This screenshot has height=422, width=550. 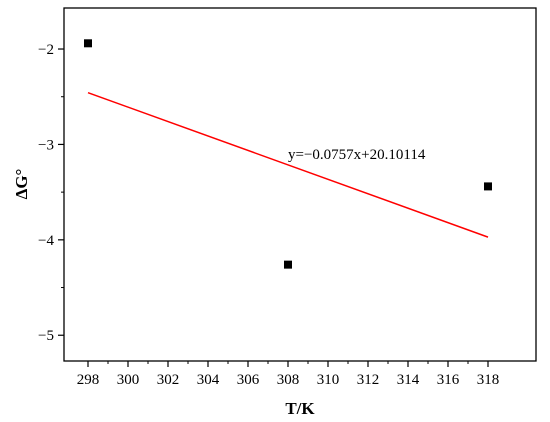 I want to click on x-tick-label: 310, so click(x=328, y=380).